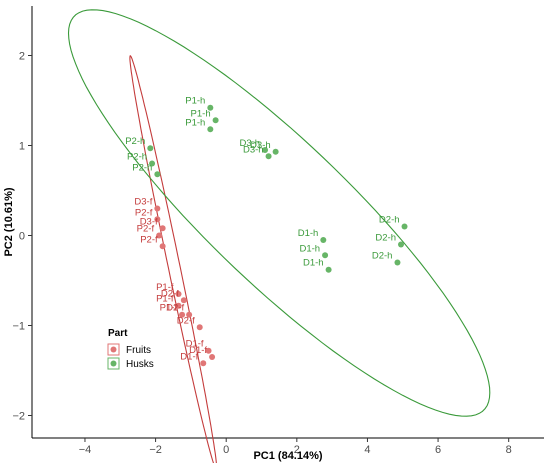 The height and width of the screenshot is (463, 550). Describe the element at coordinates (438, 450) in the screenshot. I see `x-tick-label: 6` at that location.